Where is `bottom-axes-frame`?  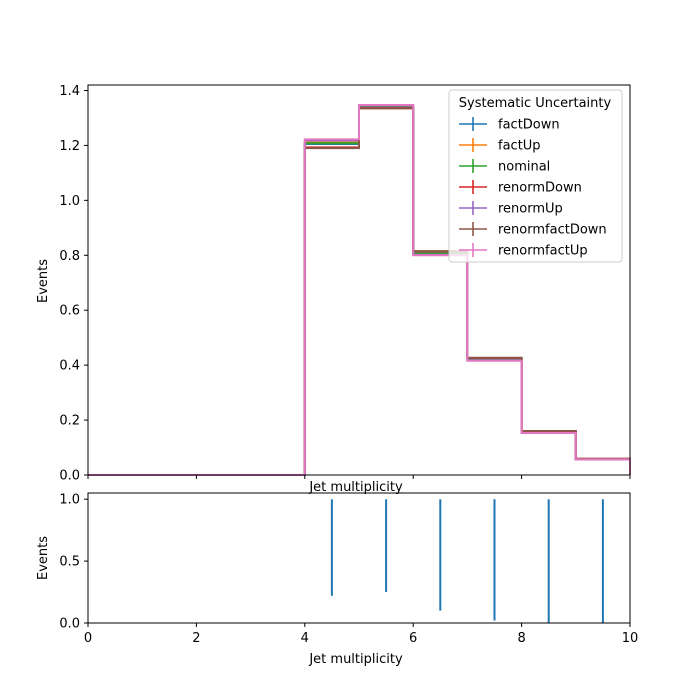
bottom-axes-frame is located at coordinates (359, 558).